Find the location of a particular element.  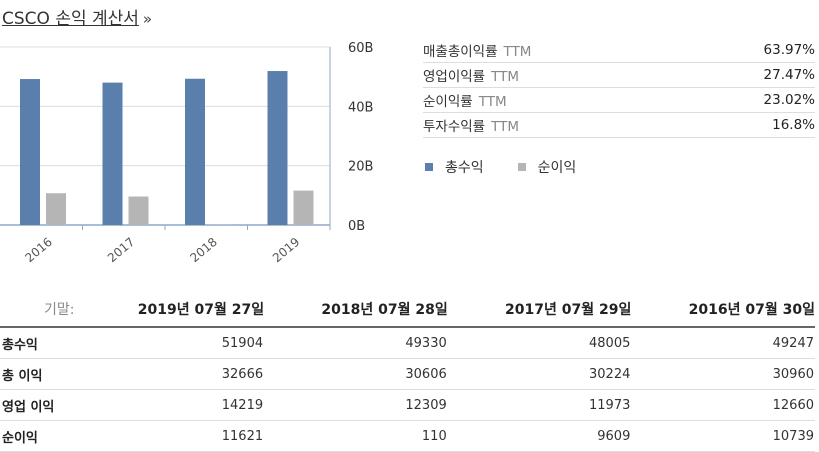

metric-row-roi: 투자수익률 TTM 16.8% is located at coordinates (619, 125).